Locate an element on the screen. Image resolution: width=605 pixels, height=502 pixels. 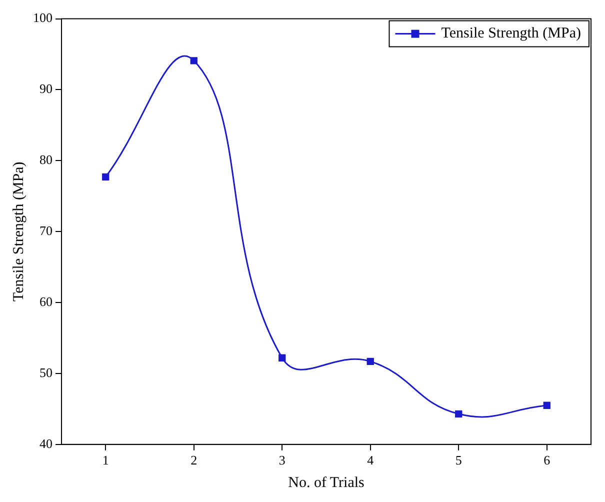
y-axis-title: Tensile Strength (MPa) is located at coordinates (18, 232).